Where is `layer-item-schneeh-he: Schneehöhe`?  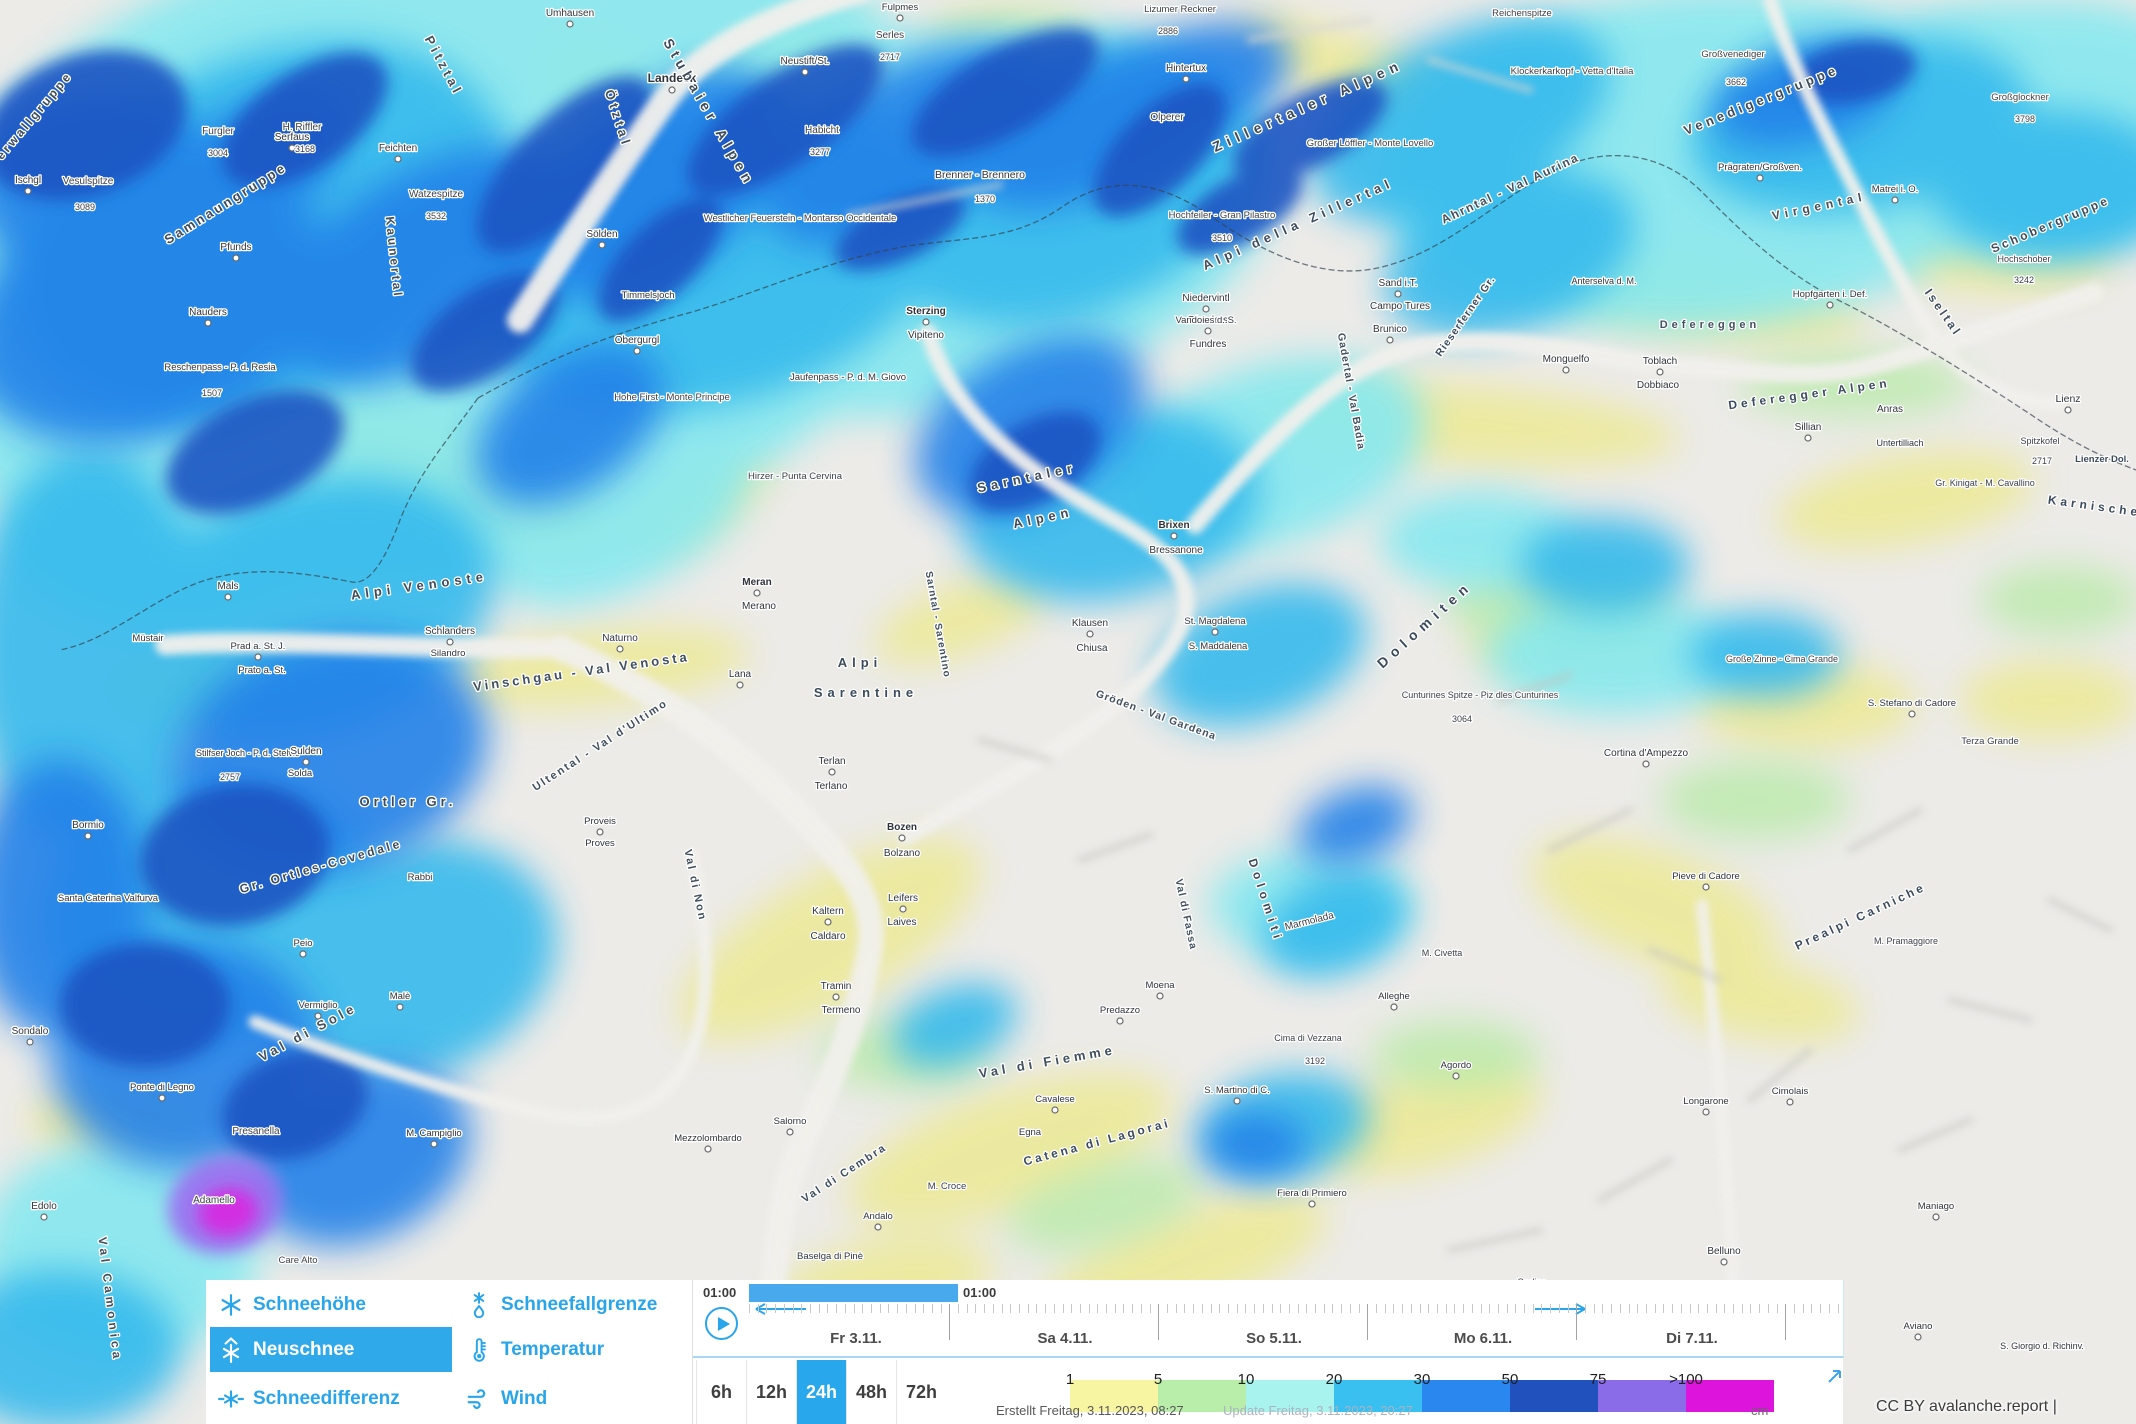
layer-item-schneeh-he: Schneehöhe is located at coordinates (331, 1304).